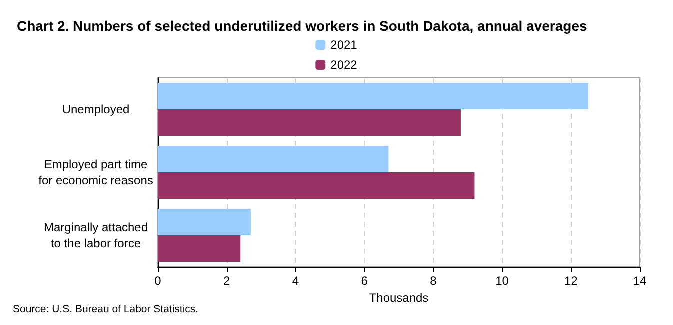 This screenshot has height=325, width=673. What do you see at coordinates (571, 281) in the screenshot?
I see `x-tick-label: 12` at bounding box center [571, 281].